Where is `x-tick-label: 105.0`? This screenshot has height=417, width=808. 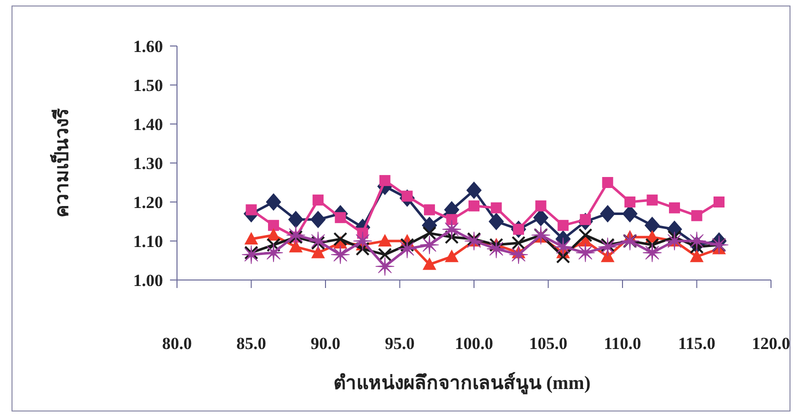 x-tick-label: 105.0 is located at coordinates (548, 343).